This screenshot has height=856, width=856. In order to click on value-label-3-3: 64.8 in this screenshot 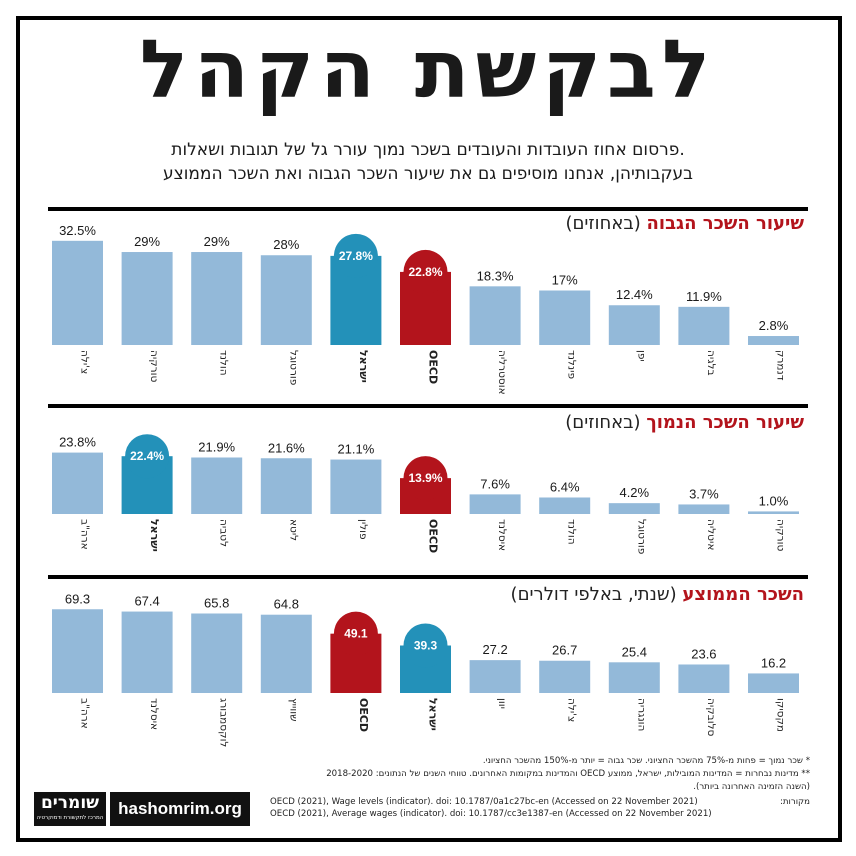, I will do `click(286, 604)`.